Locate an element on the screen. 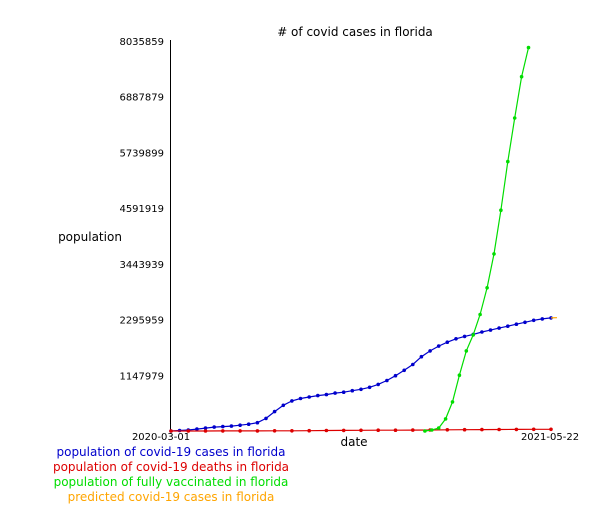 The height and width of the screenshot is (520, 600). legend-item-predicted: predicted covid-19 cases in florida is located at coordinates (171, 497).